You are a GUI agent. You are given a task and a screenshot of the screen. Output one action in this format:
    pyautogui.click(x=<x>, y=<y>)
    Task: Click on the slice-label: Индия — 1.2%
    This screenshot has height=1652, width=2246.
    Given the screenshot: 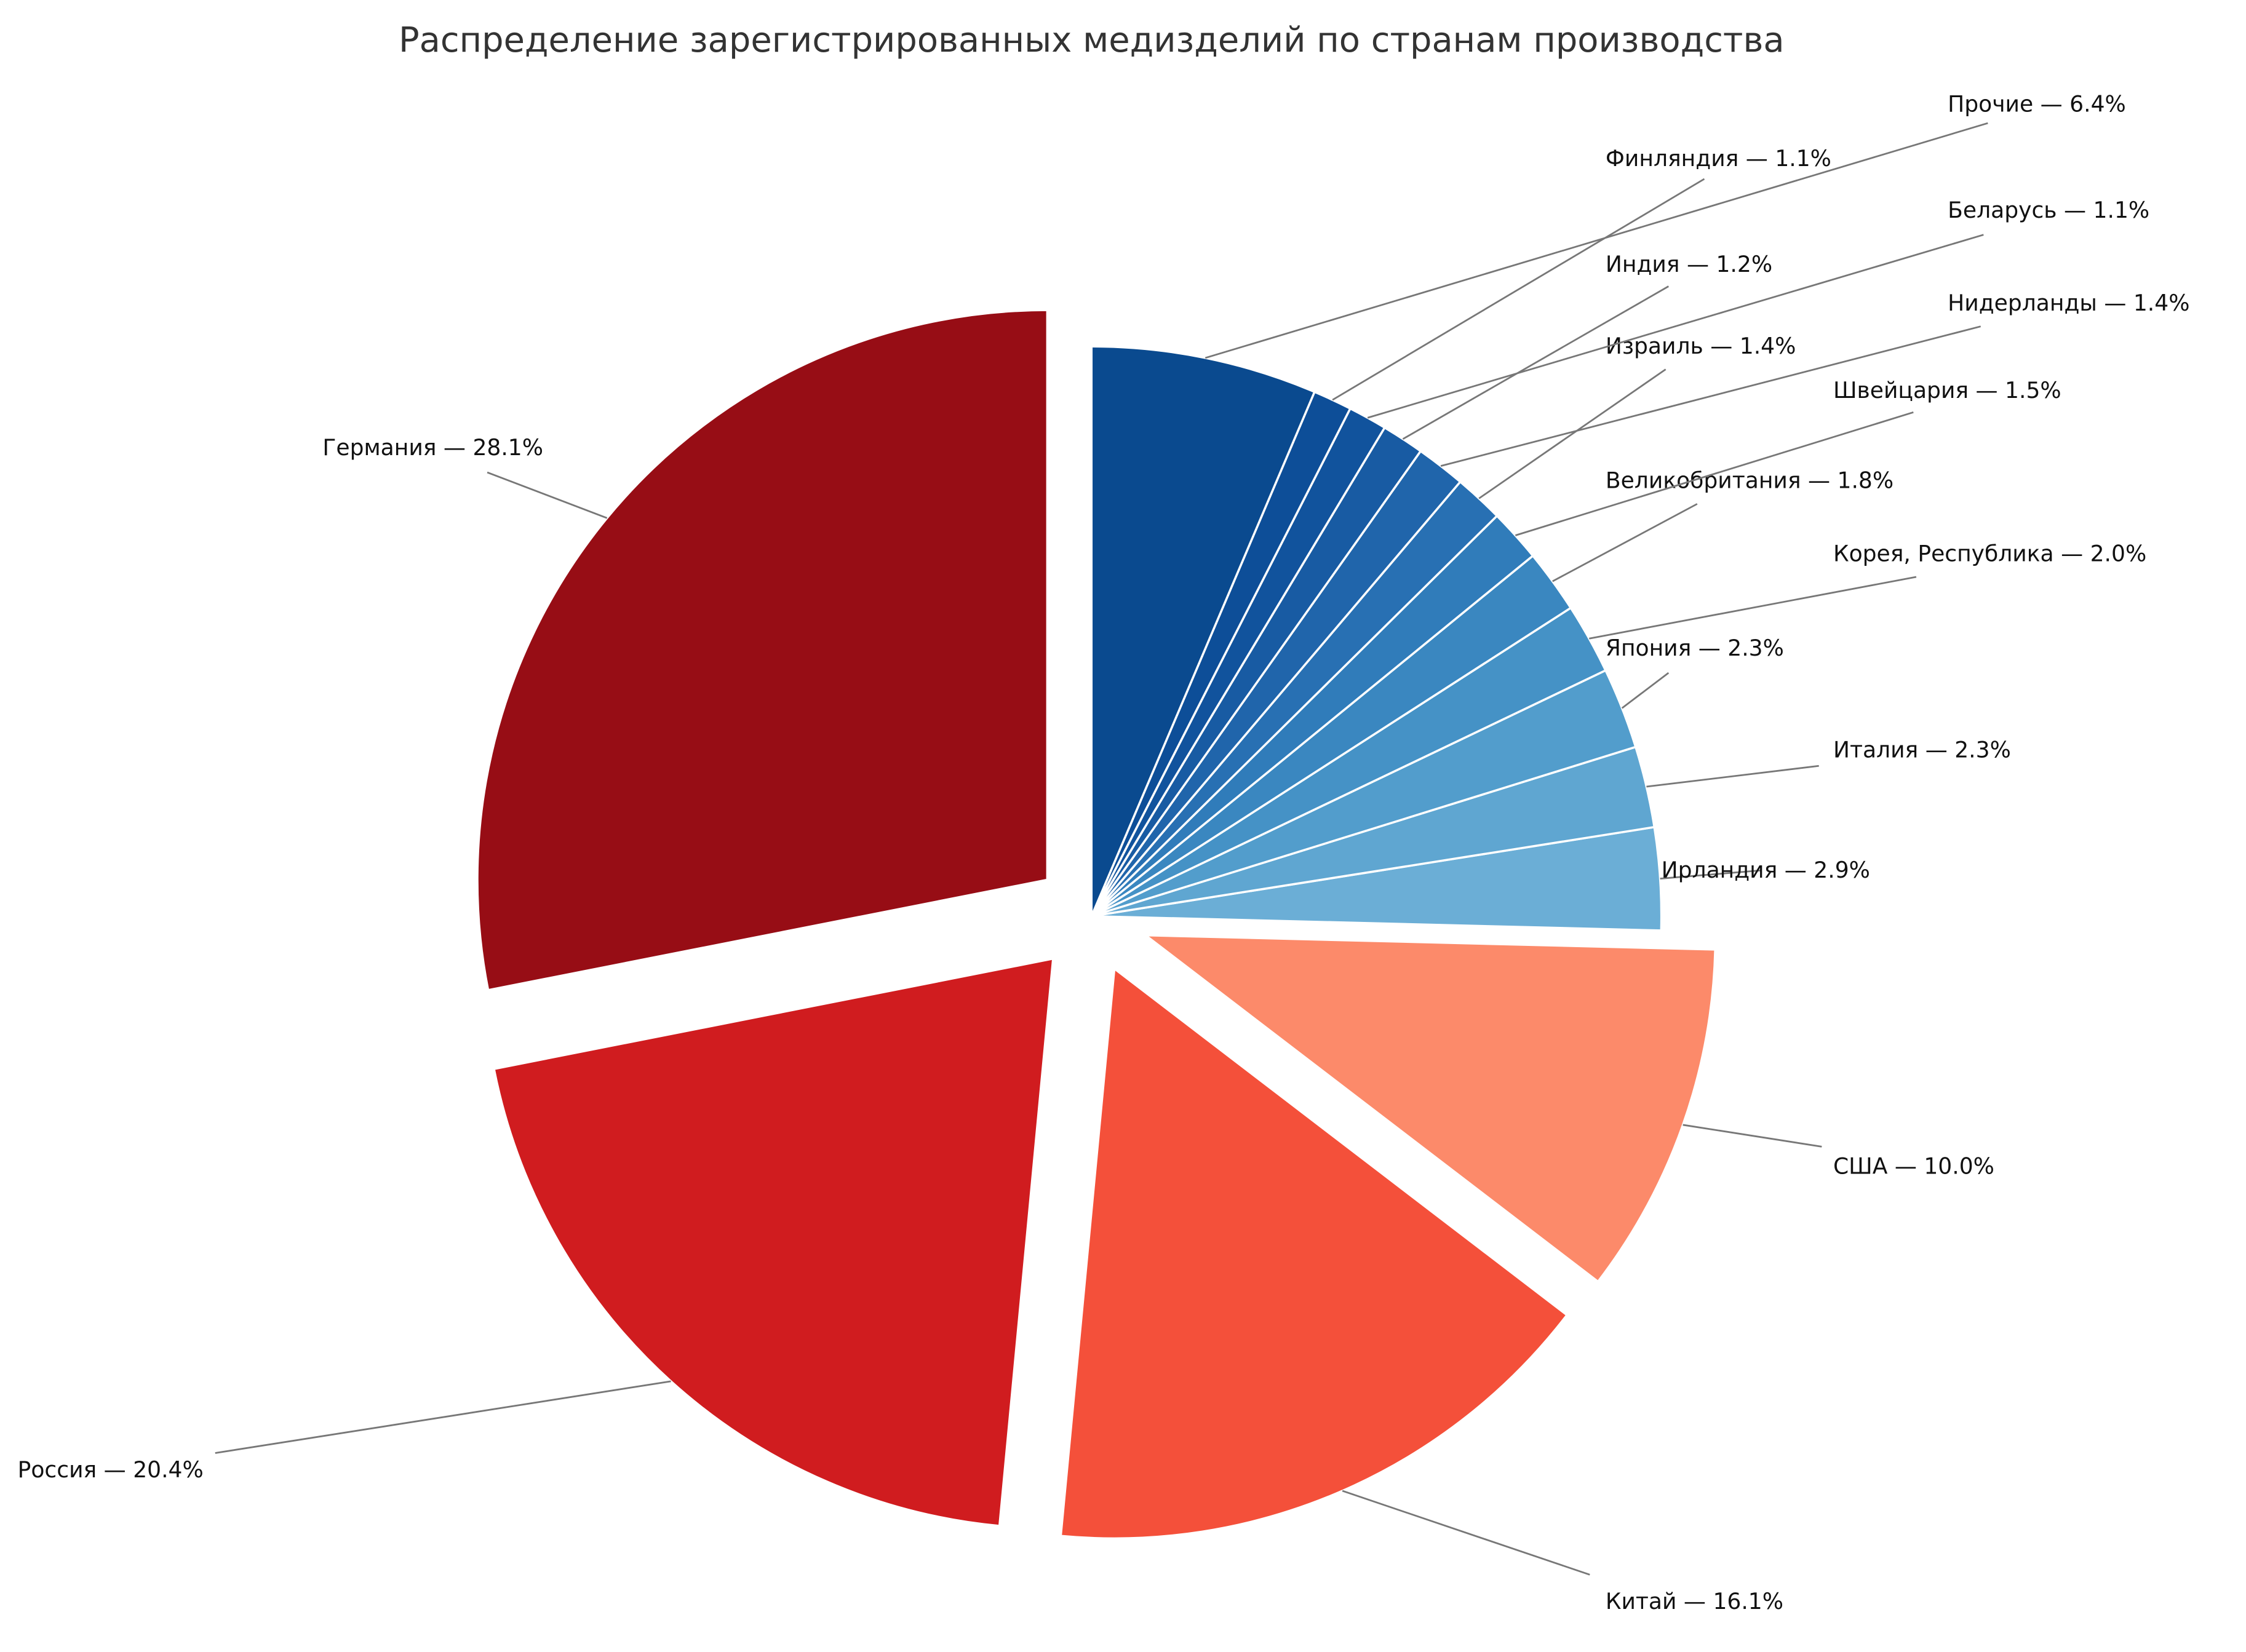 What is the action you would take?
    pyautogui.click(x=1689, y=264)
    